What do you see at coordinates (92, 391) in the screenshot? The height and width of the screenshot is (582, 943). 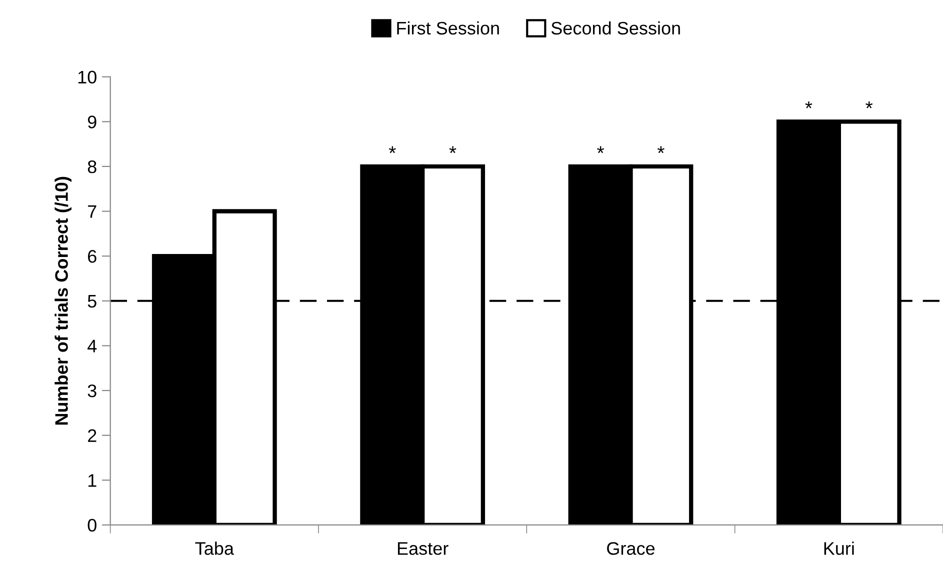 I see `y-tick-label: 3` at bounding box center [92, 391].